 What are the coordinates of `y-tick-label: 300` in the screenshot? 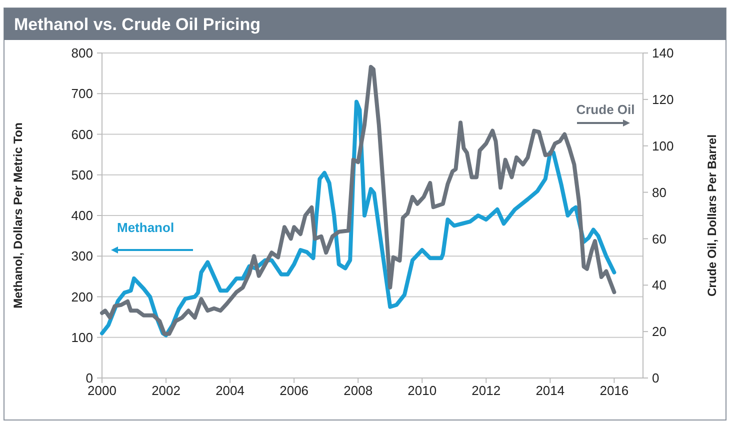 It's located at (82, 256).